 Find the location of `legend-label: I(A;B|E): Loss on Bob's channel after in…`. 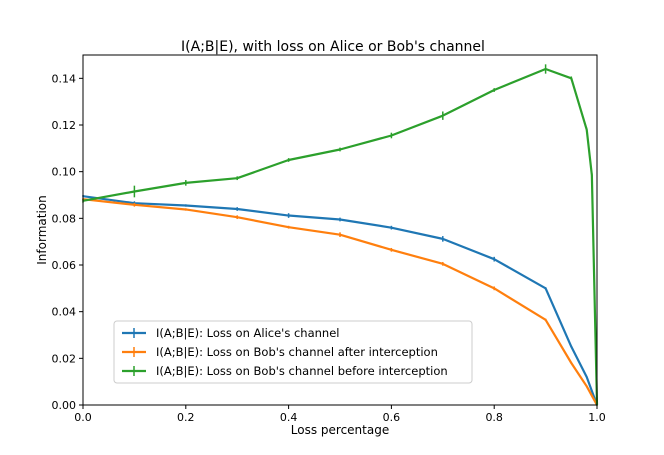

legend-label: I(A;B|E): Loss on Bob's channel after in… is located at coordinates (297, 352).